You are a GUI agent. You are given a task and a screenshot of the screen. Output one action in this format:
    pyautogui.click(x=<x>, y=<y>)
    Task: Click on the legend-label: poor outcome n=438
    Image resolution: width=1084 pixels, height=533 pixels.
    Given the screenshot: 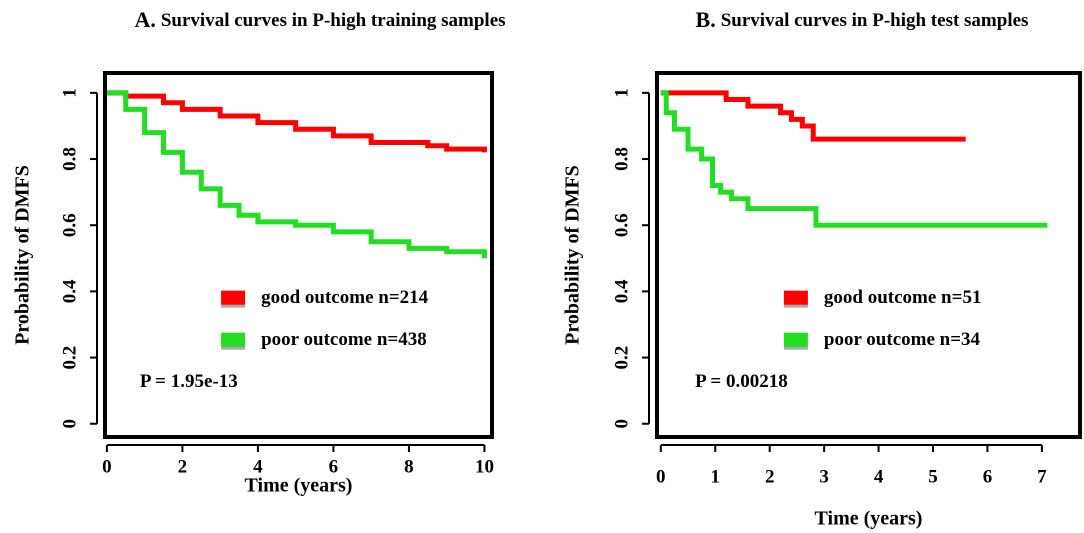 What is the action you would take?
    pyautogui.click(x=344, y=339)
    